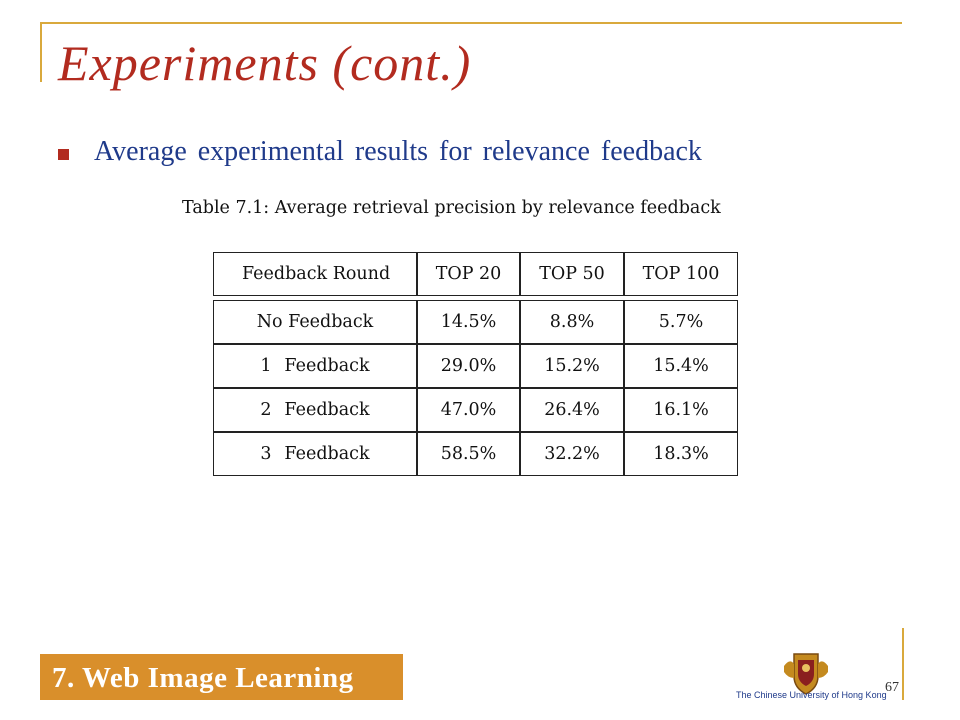 The width and height of the screenshot is (960, 720). I want to click on footer-section-box, so click(221, 677).